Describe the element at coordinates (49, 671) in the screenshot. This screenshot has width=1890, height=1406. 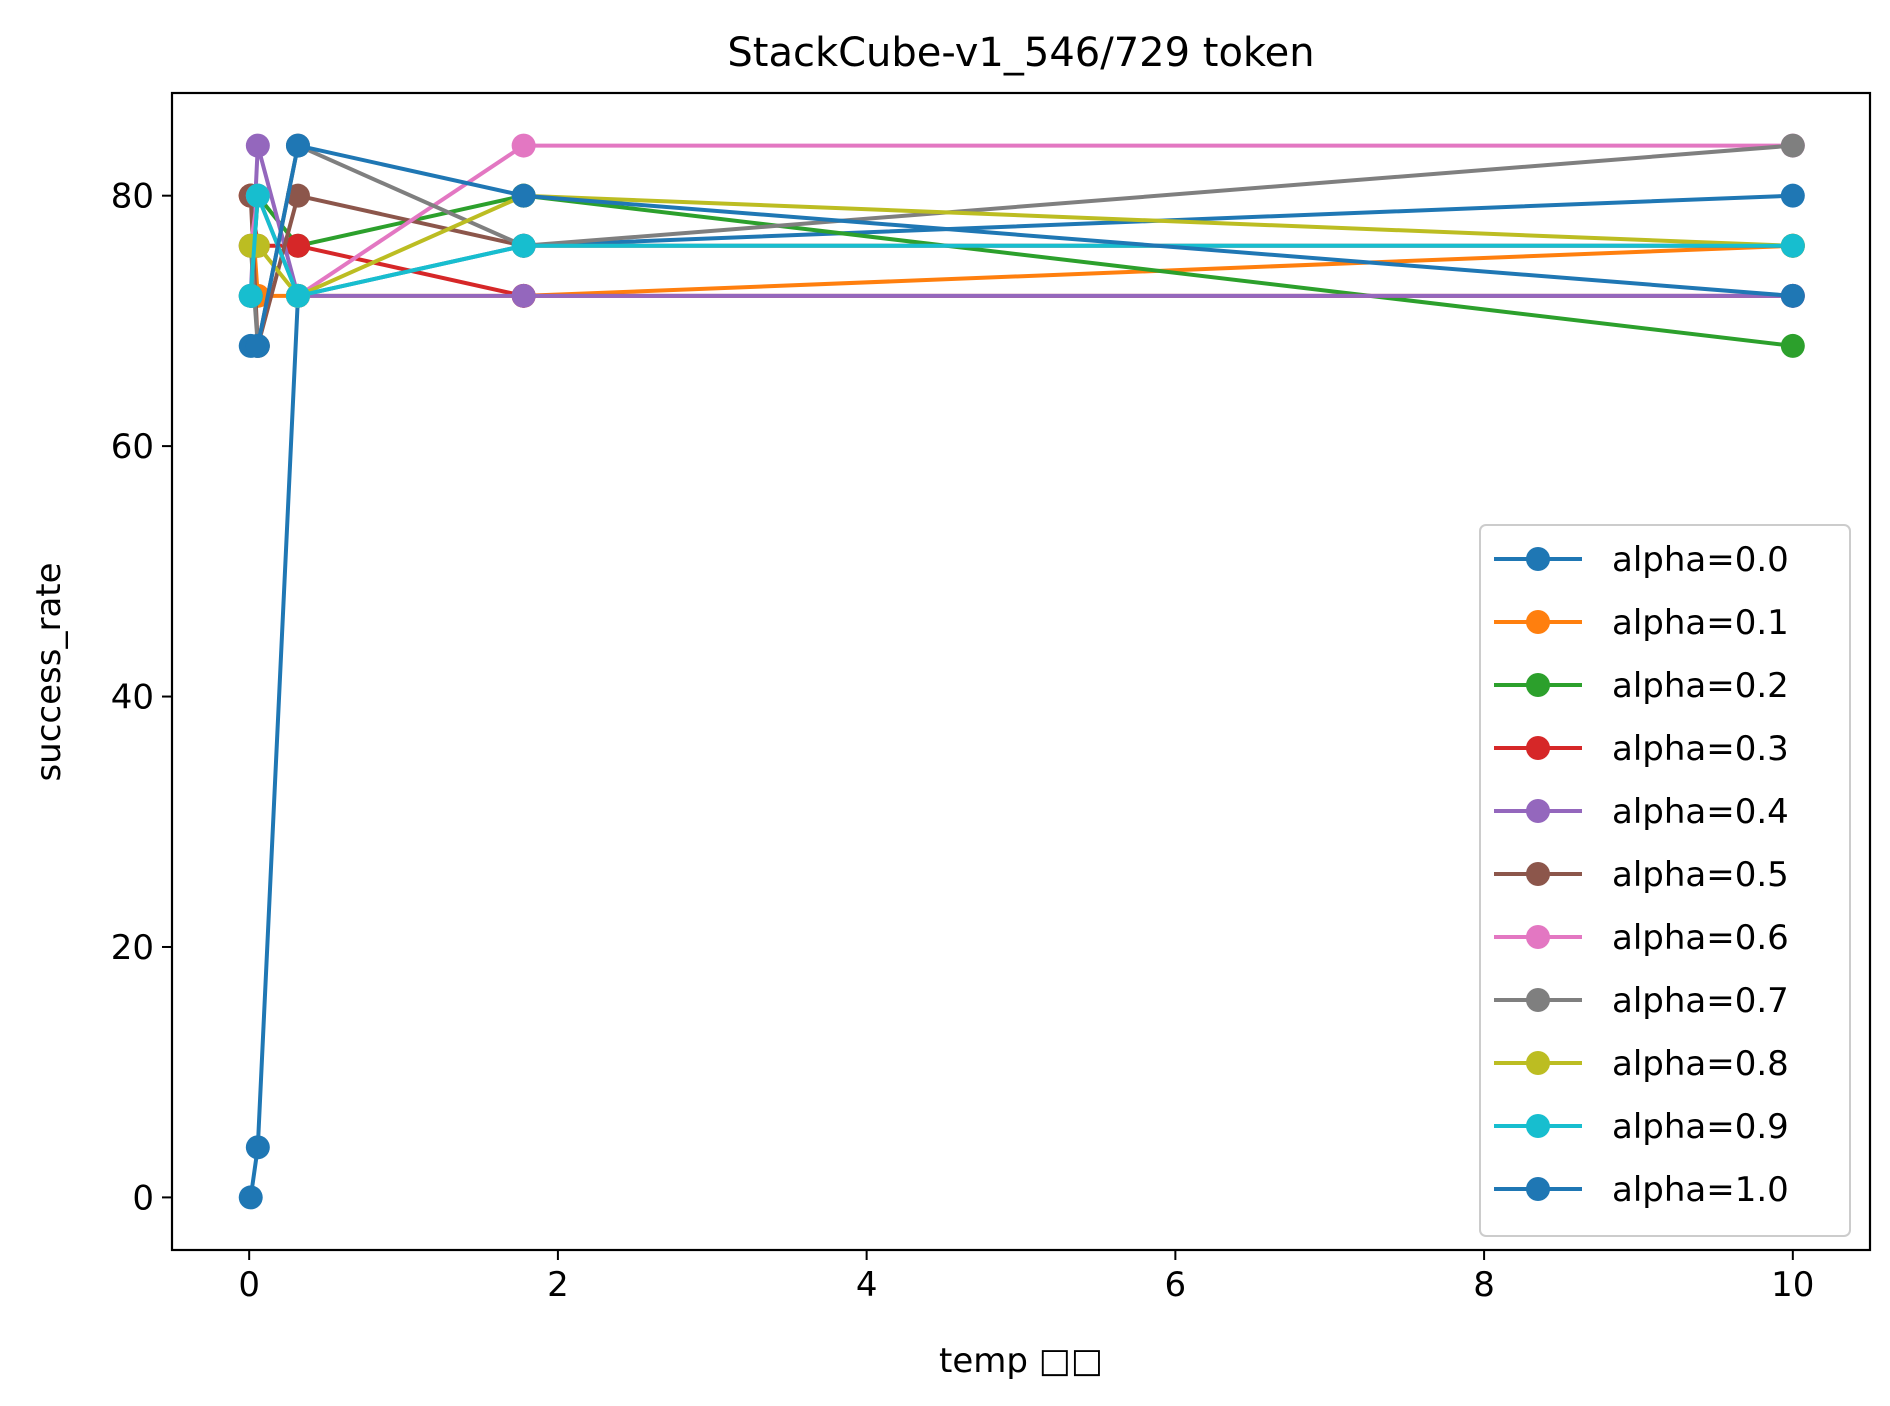
I see `y-axis-label: success_rate` at that location.